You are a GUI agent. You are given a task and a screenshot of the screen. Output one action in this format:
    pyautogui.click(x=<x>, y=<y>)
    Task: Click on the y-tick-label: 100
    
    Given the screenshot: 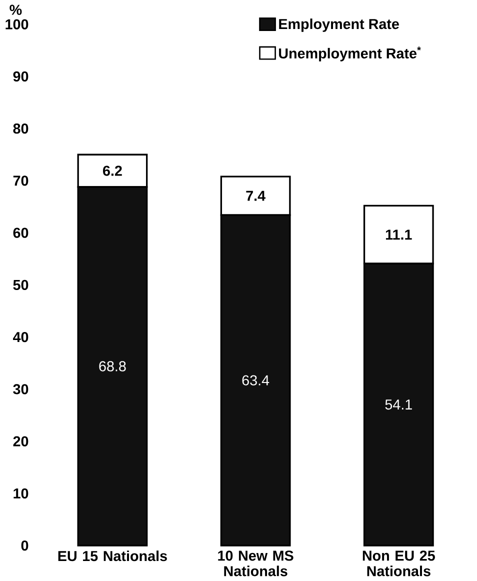 What is the action you would take?
    pyautogui.click(x=16, y=24)
    